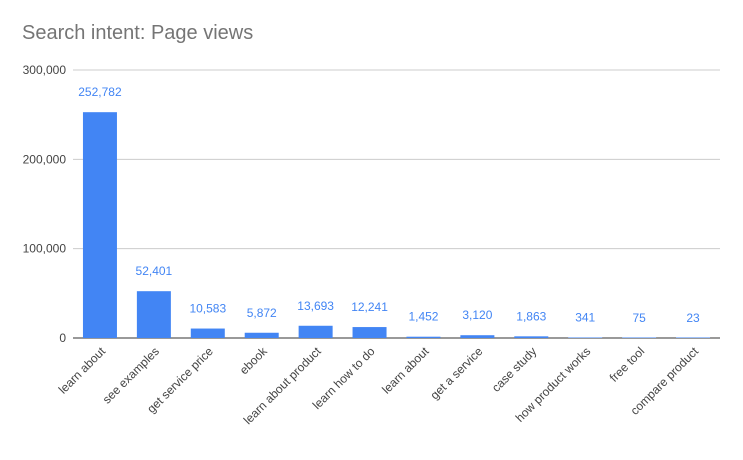 This screenshot has height=460, width=743. I want to click on data-label: 75, so click(639, 318).